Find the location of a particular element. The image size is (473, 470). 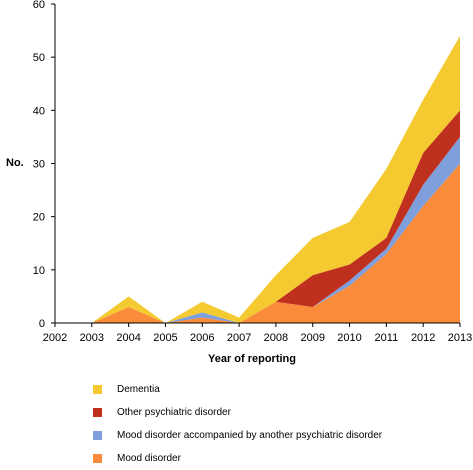

legend-item: Other psychiatric disorder is located at coordinates (237, 412).